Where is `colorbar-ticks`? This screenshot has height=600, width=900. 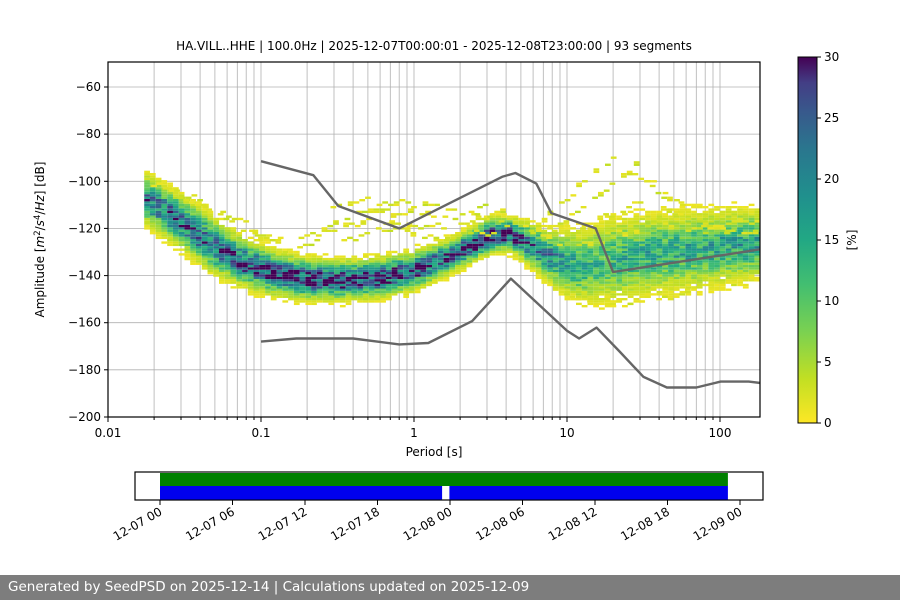
colorbar-ticks is located at coordinates (819, 240).